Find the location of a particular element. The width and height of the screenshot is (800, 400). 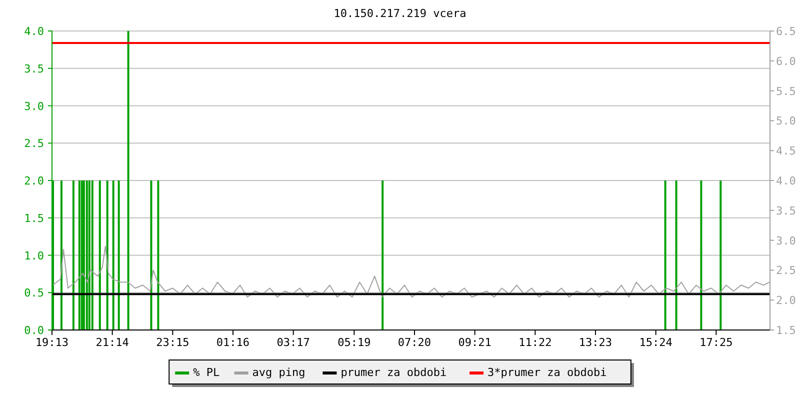

x-tick-label: 21:14 is located at coordinates (113, 342).